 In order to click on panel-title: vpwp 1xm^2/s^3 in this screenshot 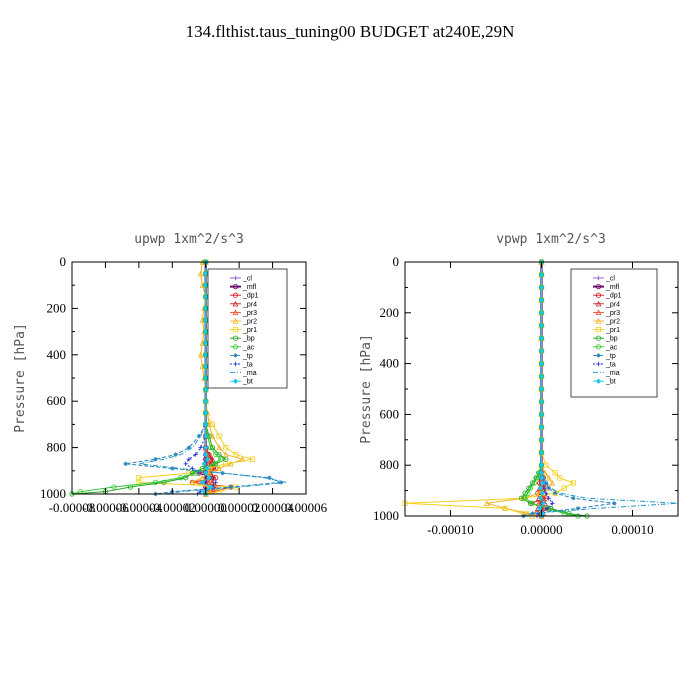, I will do `click(551, 239)`.